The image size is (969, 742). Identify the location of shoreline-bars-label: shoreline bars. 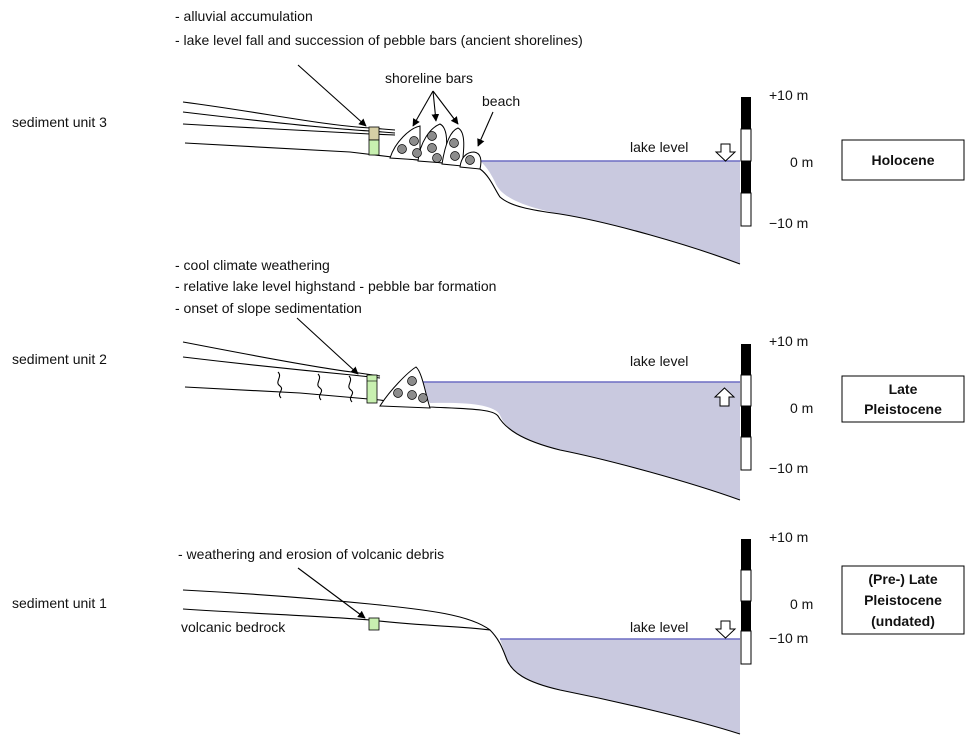
(429, 78).